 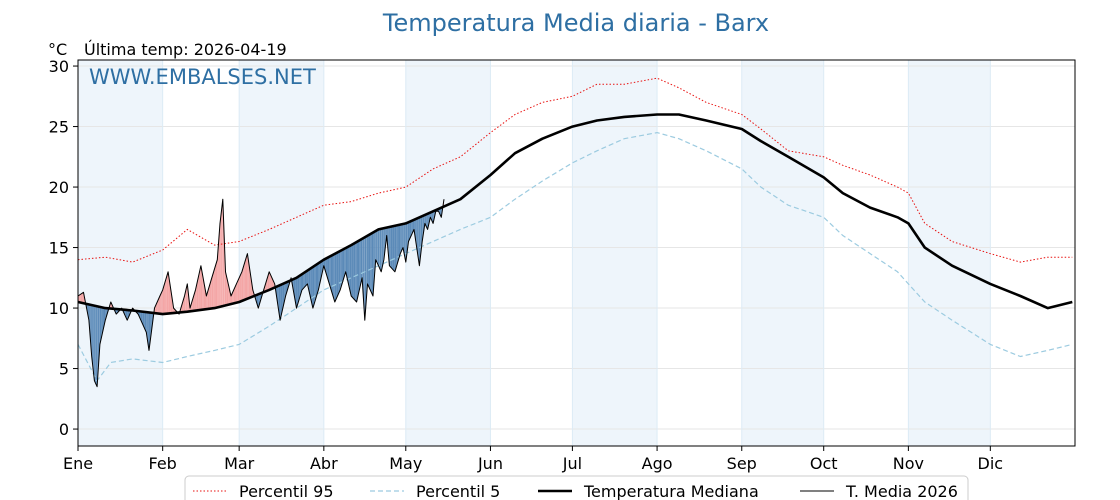 I want to click on month-band, so click(x=949, y=253).